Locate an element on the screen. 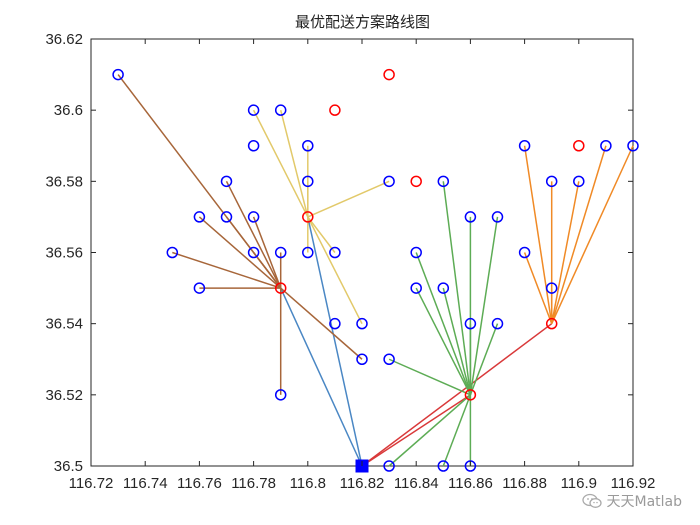 This screenshot has height=525, width=700. x-tick-label: 116.74 is located at coordinates (145, 483).